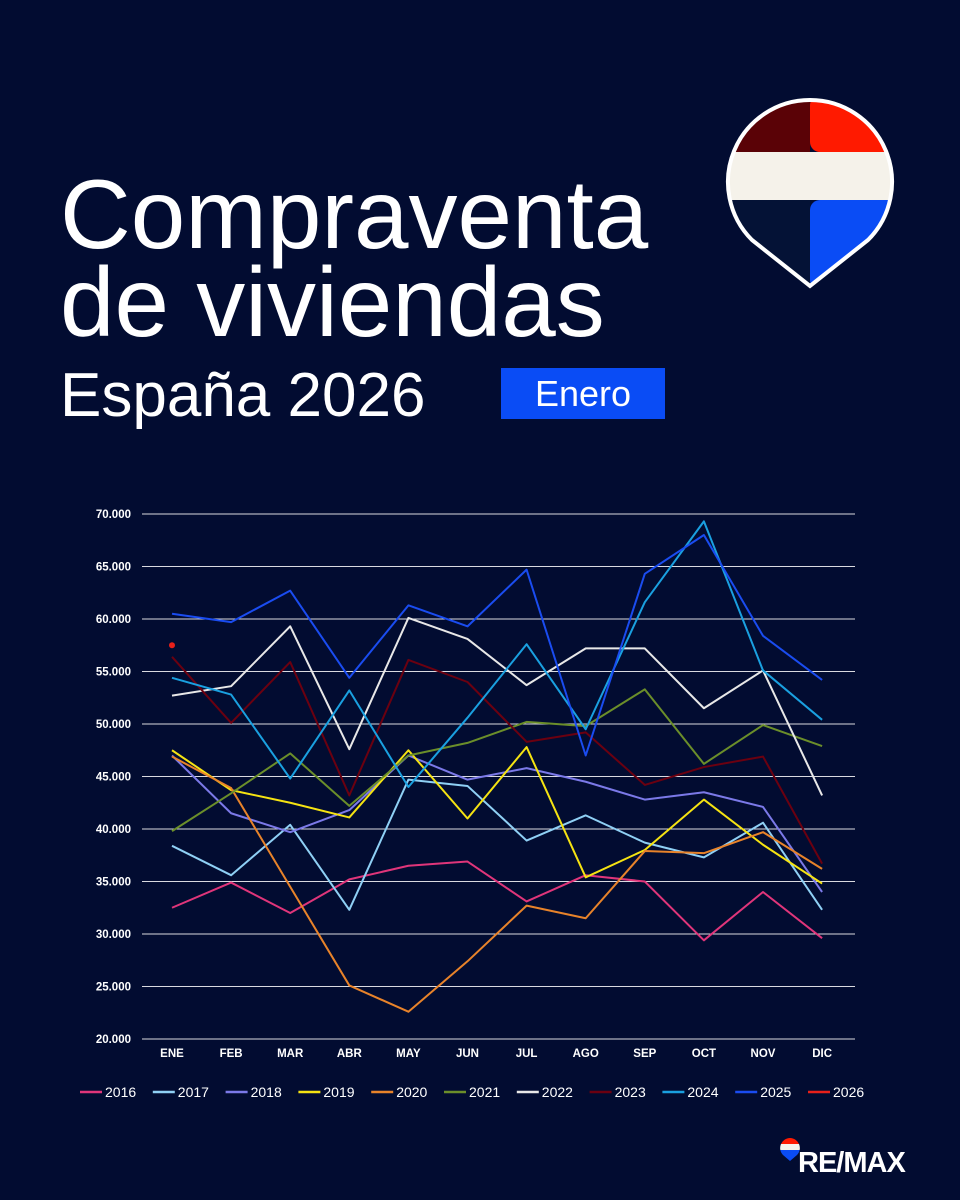 The image size is (960, 1200). Describe the element at coordinates (193, 1092) in the screenshot. I see `legend-label: 2017` at that location.